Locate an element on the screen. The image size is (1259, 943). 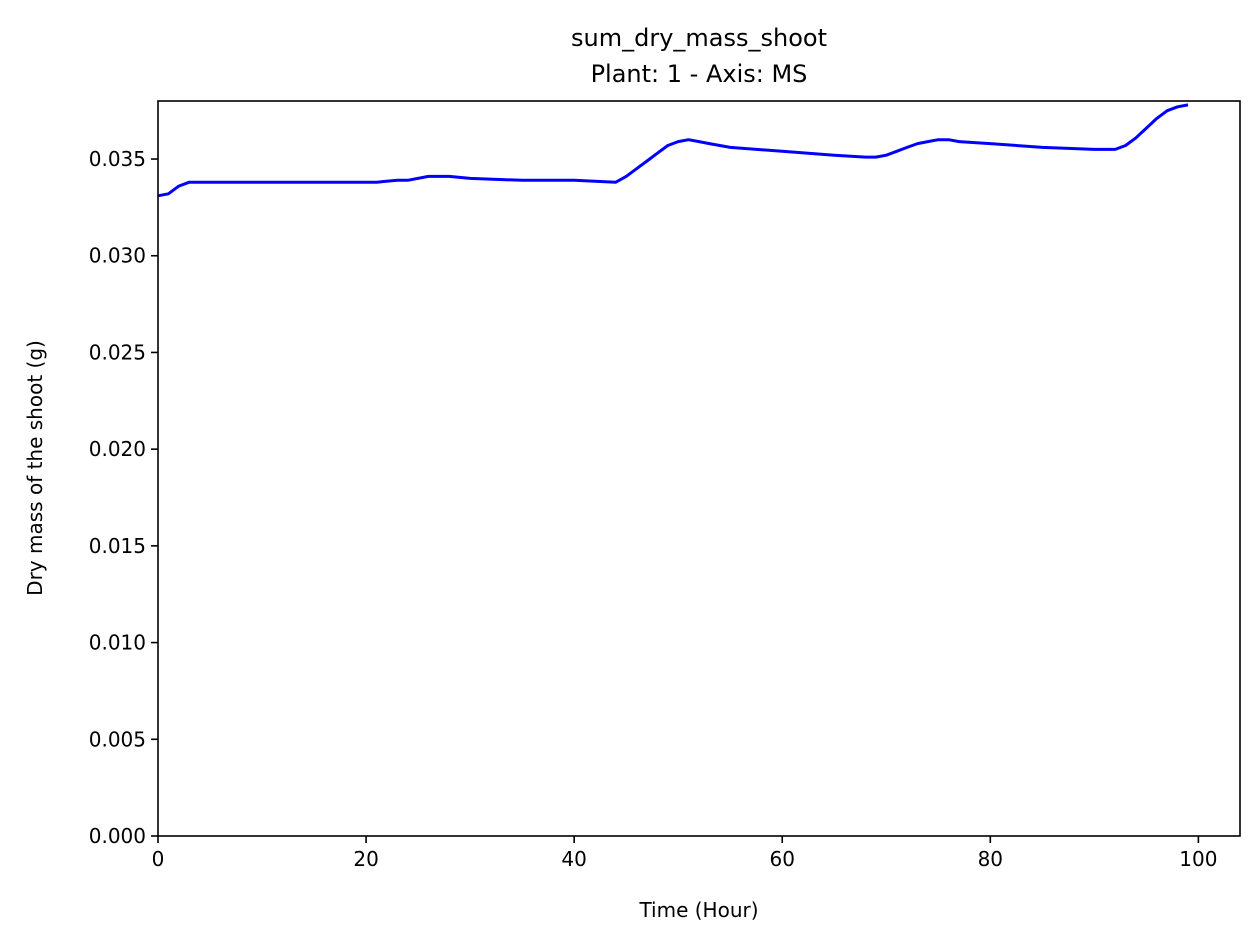
y-tick-label: 0.030 is located at coordinates (117, 256).